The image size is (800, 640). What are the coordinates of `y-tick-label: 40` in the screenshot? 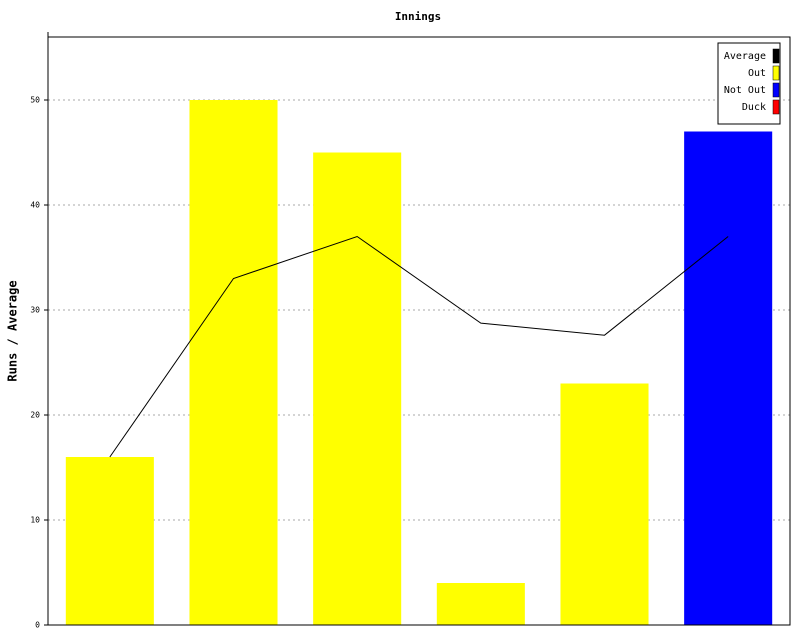 It's located at (35, 205).